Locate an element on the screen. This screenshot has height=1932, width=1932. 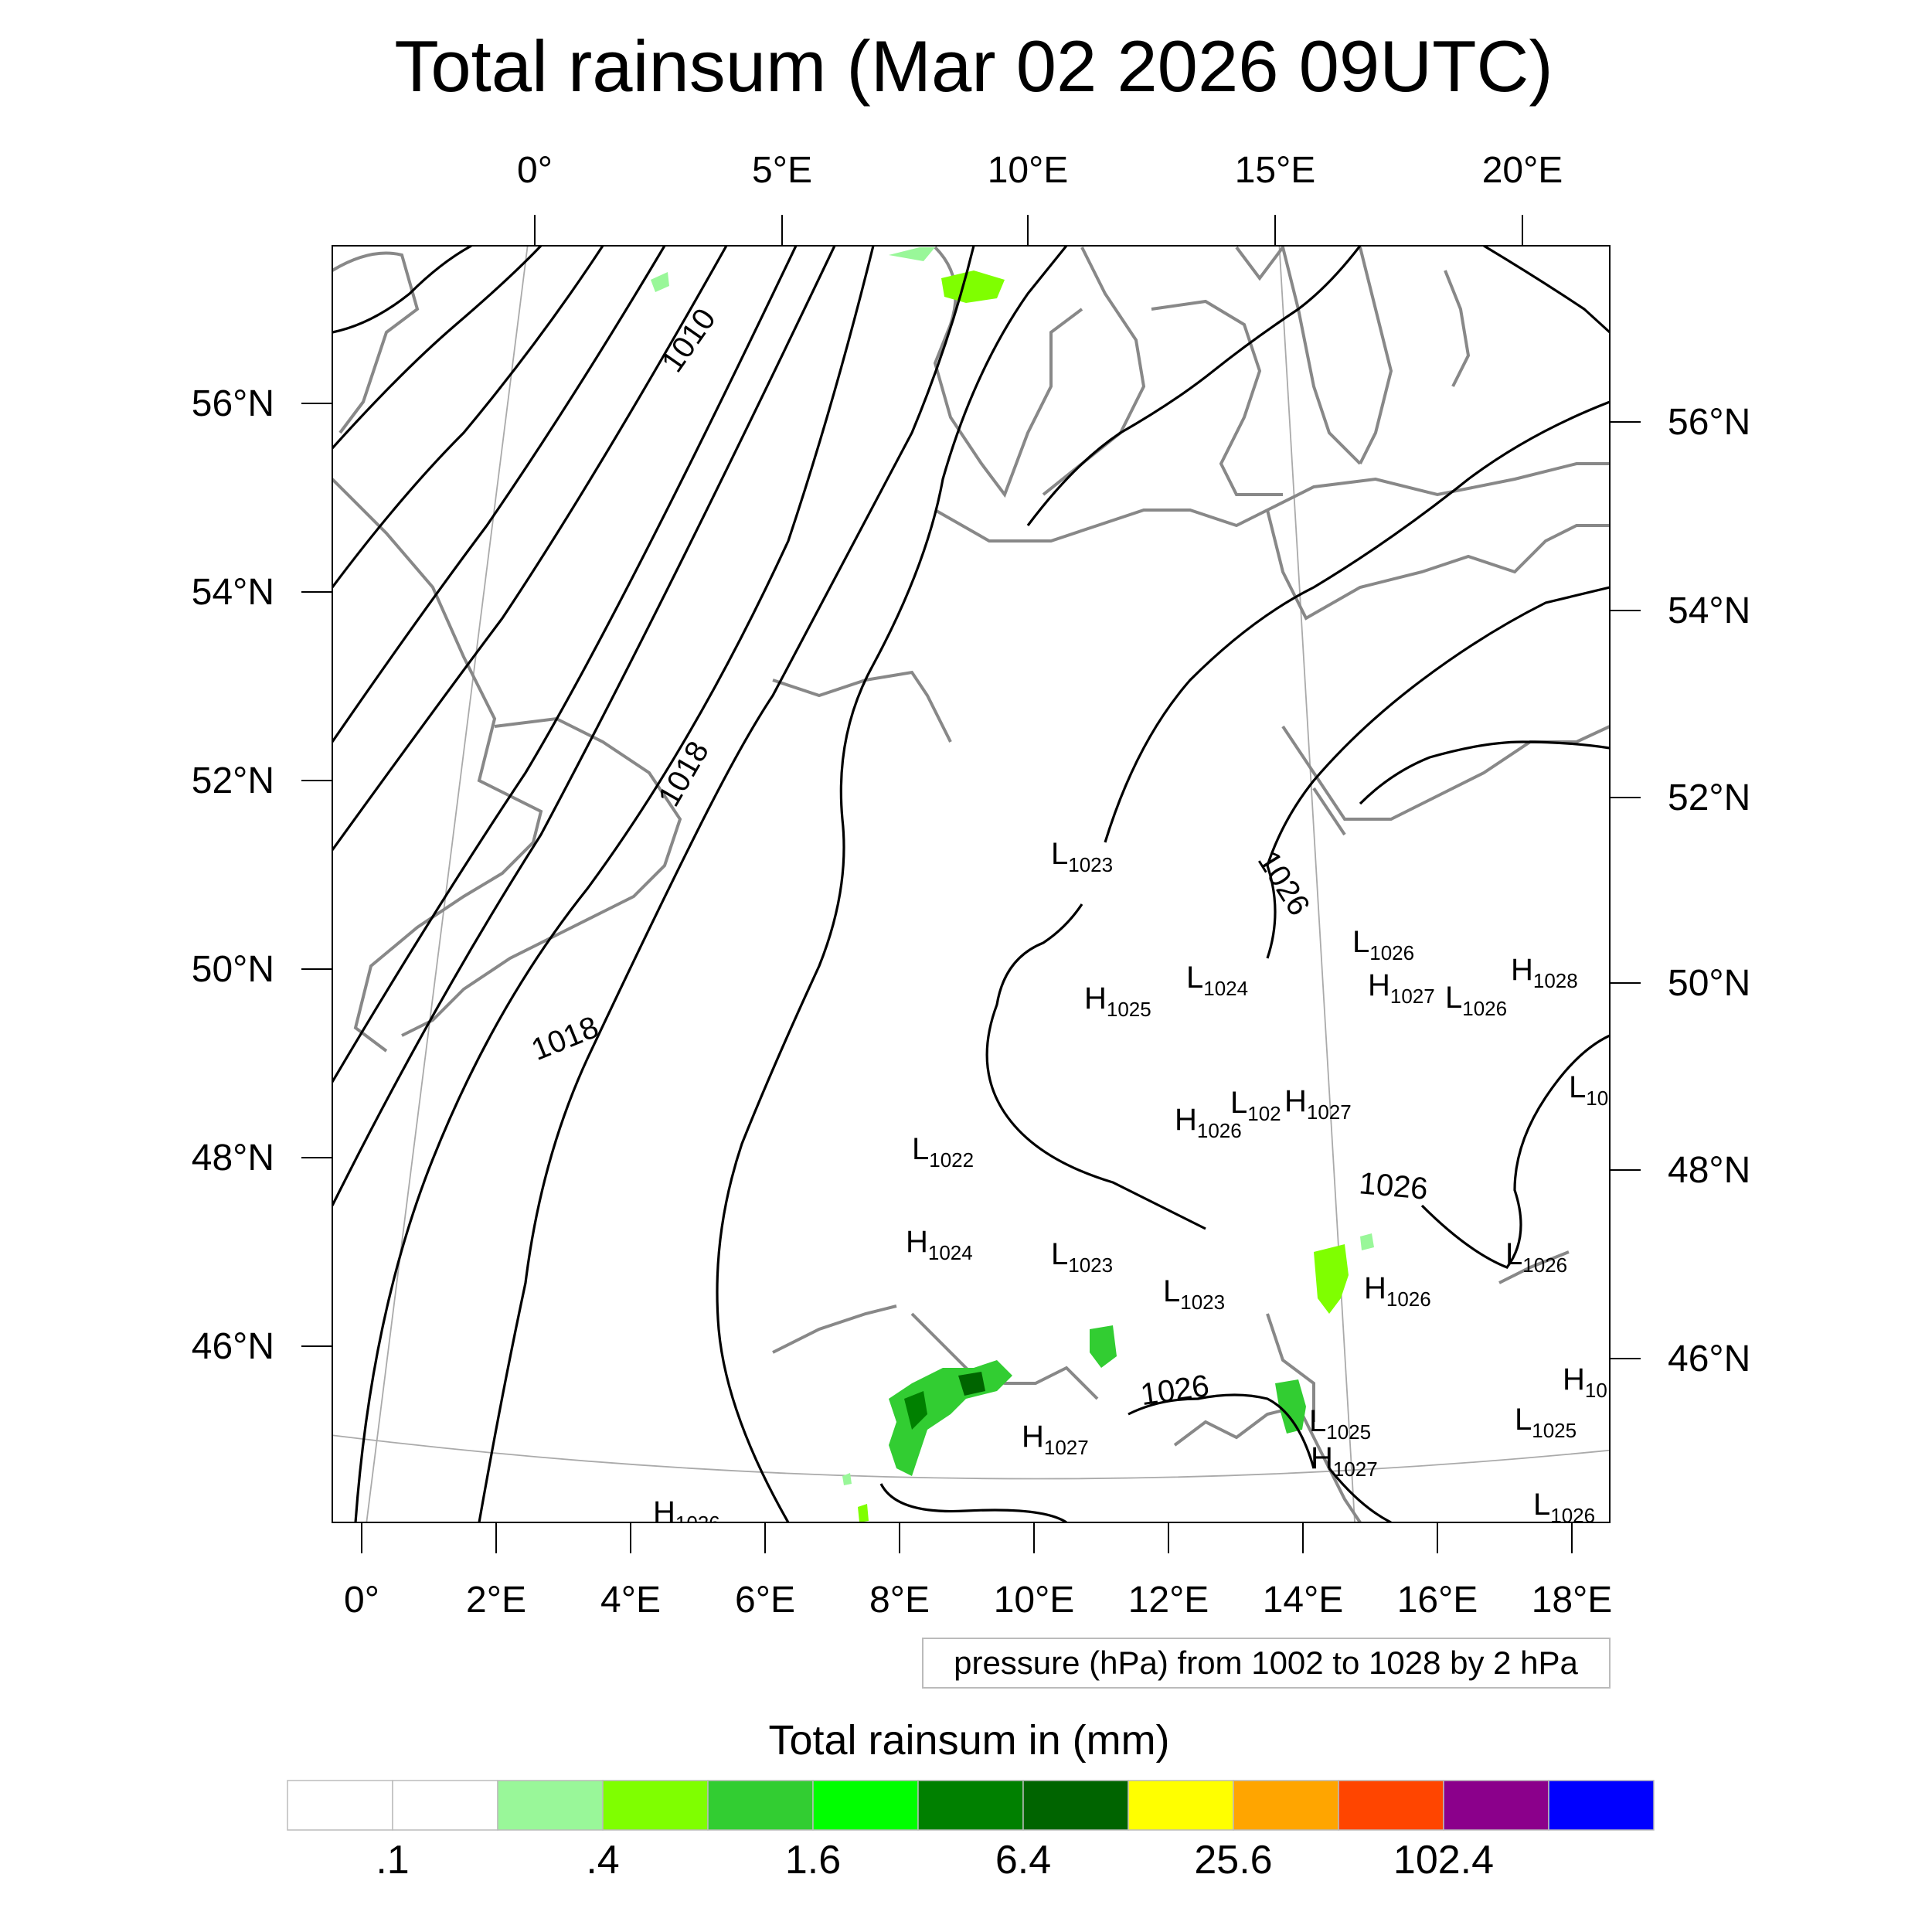
colorbar-title: Total rainsum in (mm) is located at coordinates (969, 1741).